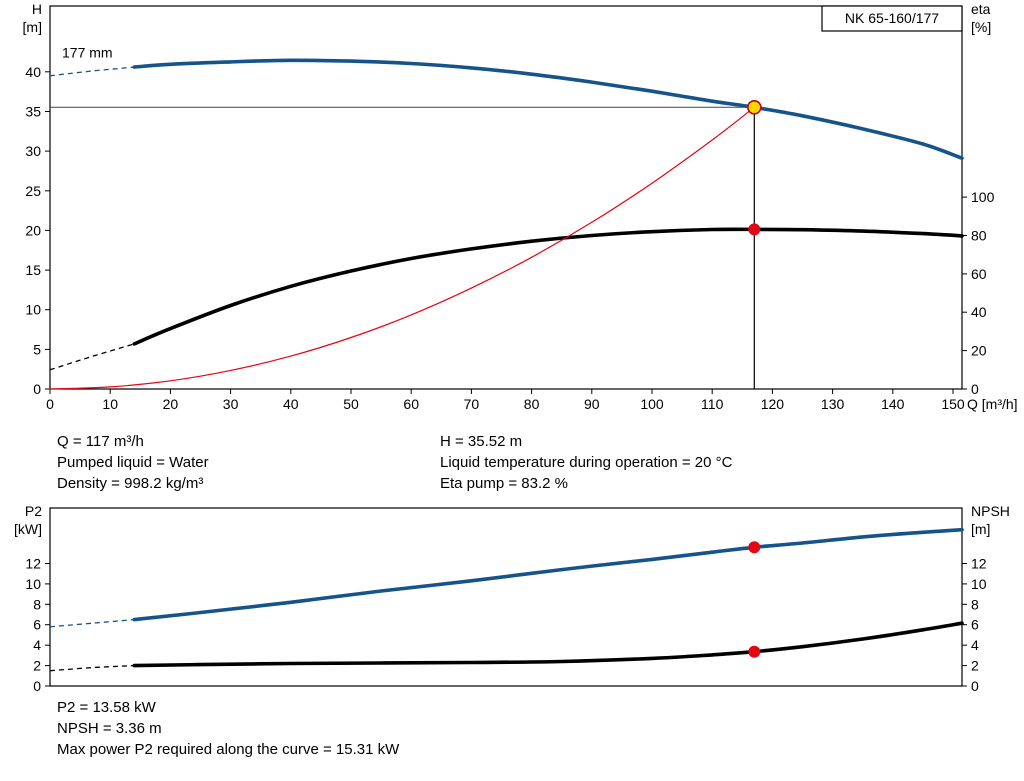 The height and width of the screenshot is (781, 1024). Describe the element at coordinates (979, 351) in the screenshot. I see `y-right-tick-label: 20` at that location.